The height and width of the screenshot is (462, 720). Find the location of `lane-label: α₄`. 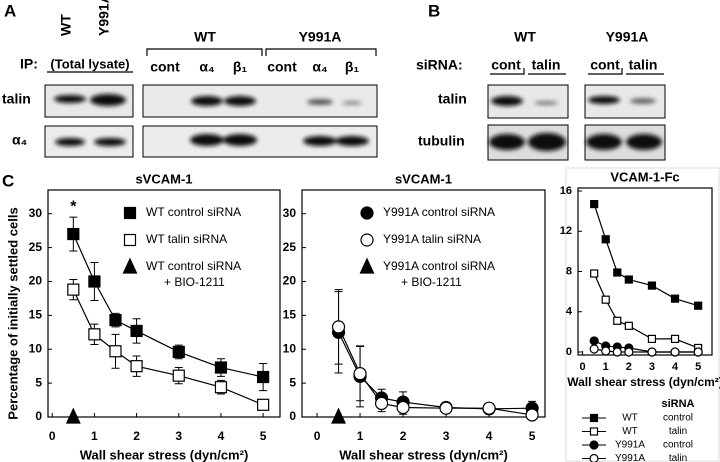

lane-label: α₄ is located at coordinates (206, 67).